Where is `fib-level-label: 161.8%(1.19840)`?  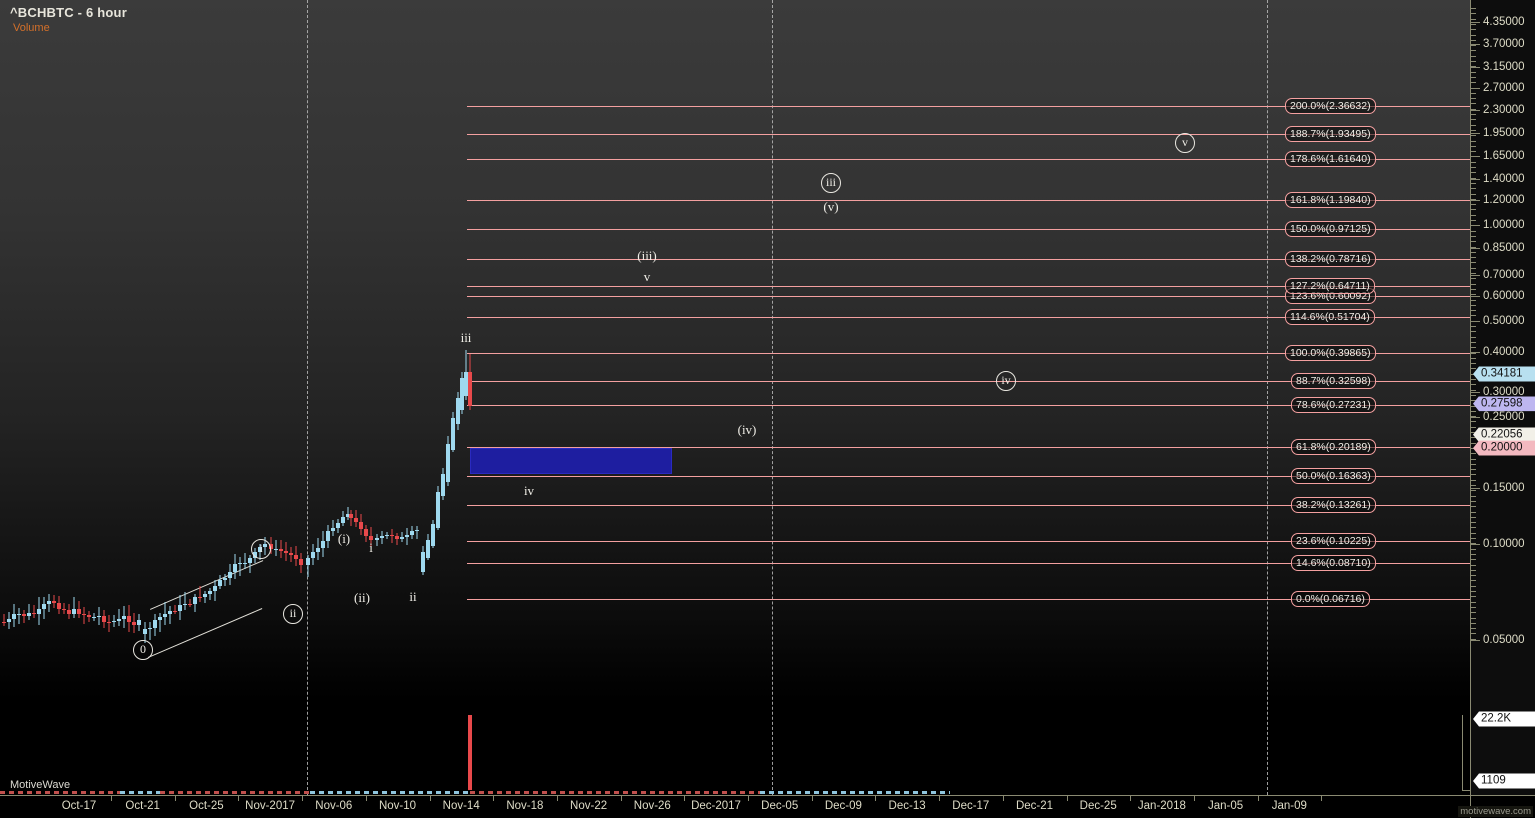 fib-level-label: 161.8%(1.19840) is located at coordinates (1330, 200).